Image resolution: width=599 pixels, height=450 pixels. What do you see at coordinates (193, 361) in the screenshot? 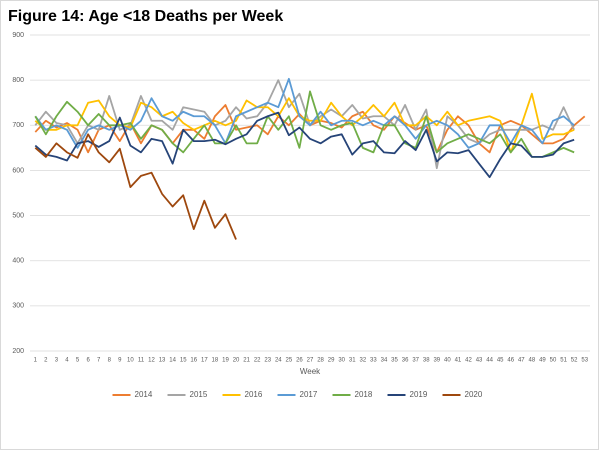
I see `x-tick-label: 16` at bounding box center [193, 361].